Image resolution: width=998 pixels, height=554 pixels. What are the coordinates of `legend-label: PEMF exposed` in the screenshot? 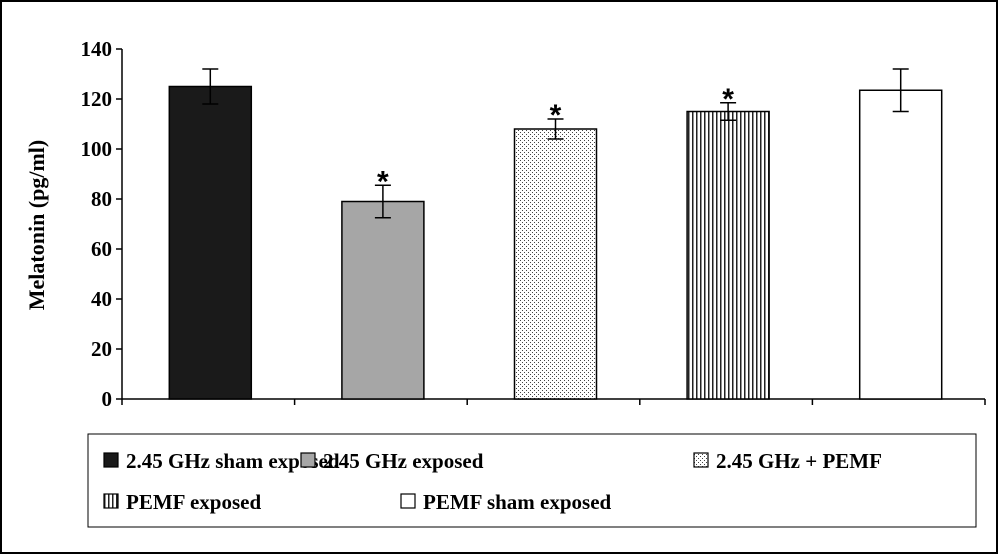 It's located at (193, 502).